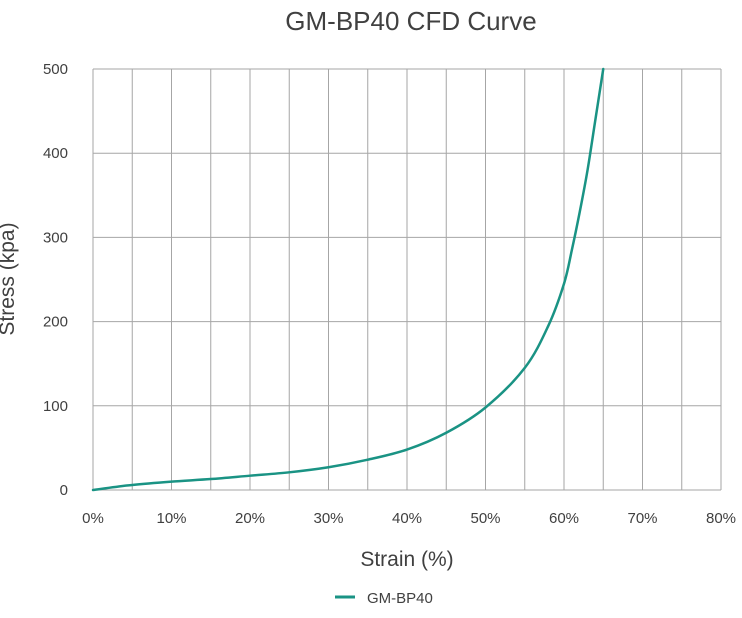 This screenshot has width=742, height=618. I want to click on y-tick-label: 500, so click(55, 69).